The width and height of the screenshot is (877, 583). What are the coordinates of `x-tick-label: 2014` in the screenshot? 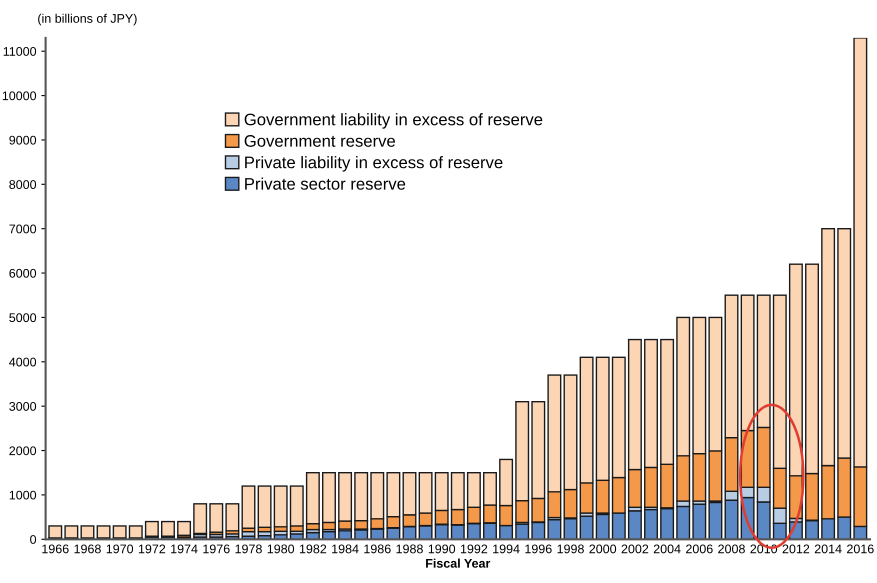 It's located at (828, 549).